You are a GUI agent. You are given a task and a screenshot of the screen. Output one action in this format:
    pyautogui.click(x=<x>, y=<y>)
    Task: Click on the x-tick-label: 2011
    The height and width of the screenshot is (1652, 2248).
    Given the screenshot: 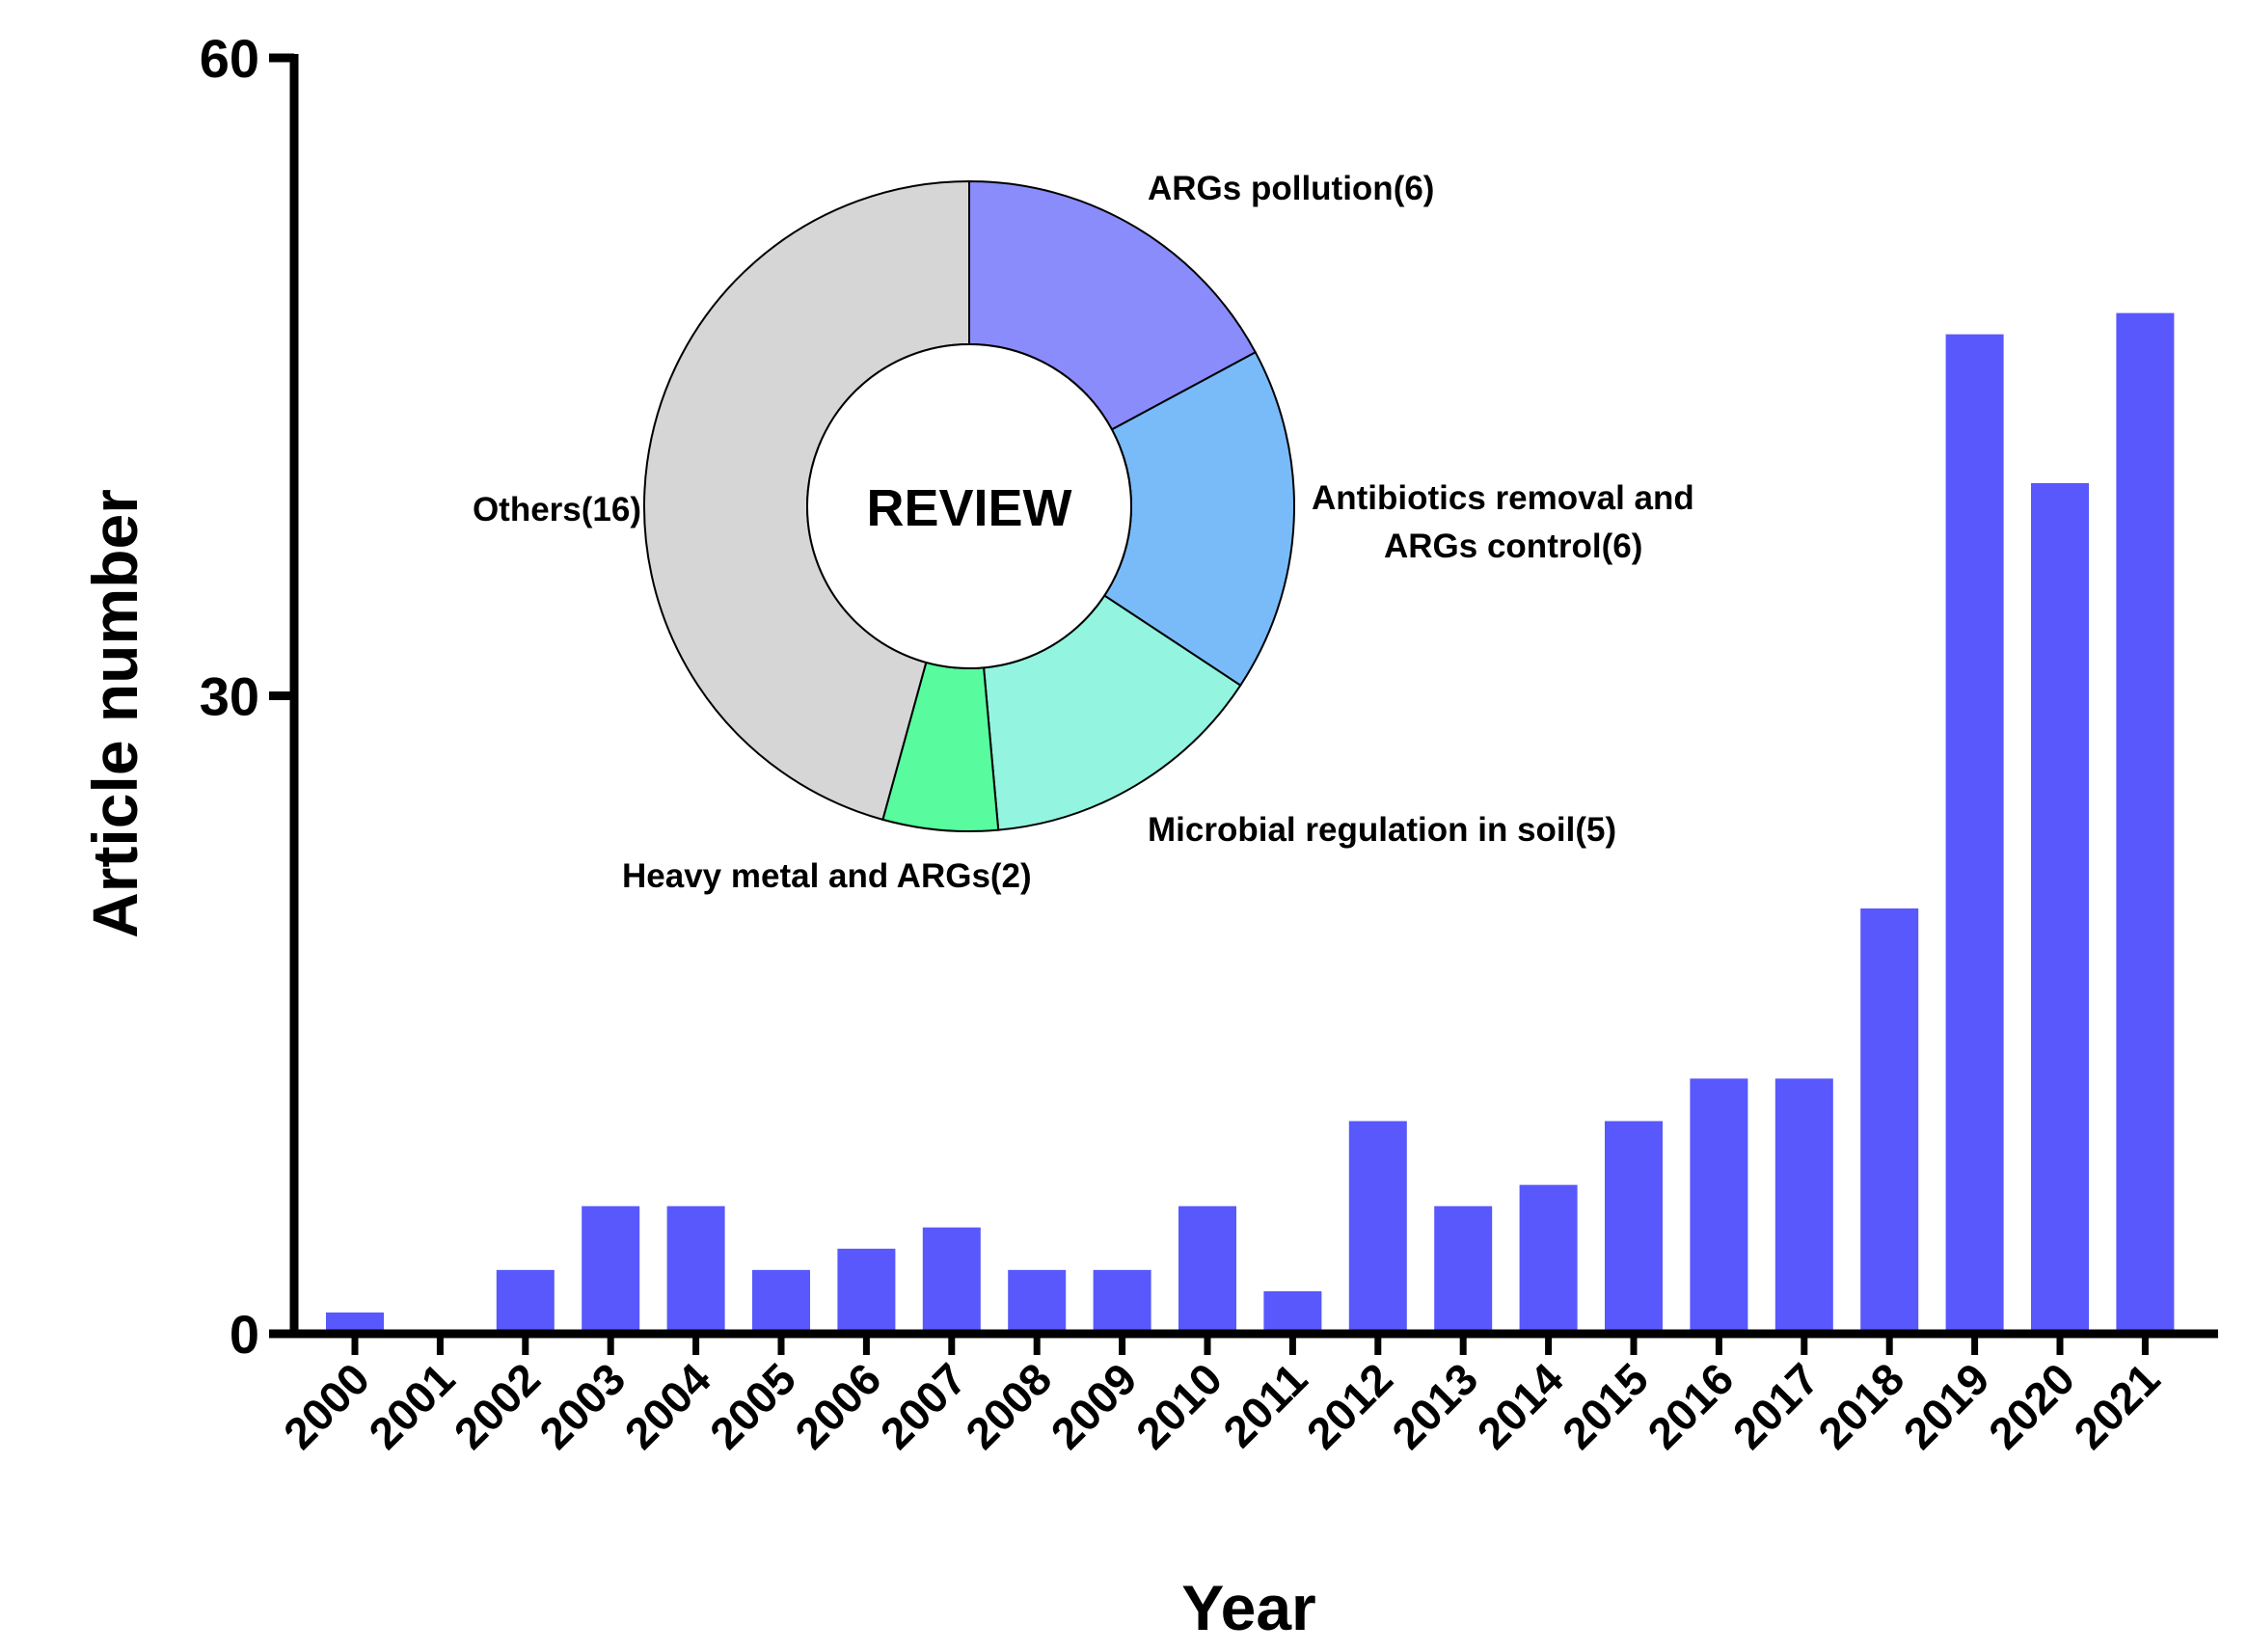 What is the action you would take?
    pyautogui.click(x=1264, y=1404)
    